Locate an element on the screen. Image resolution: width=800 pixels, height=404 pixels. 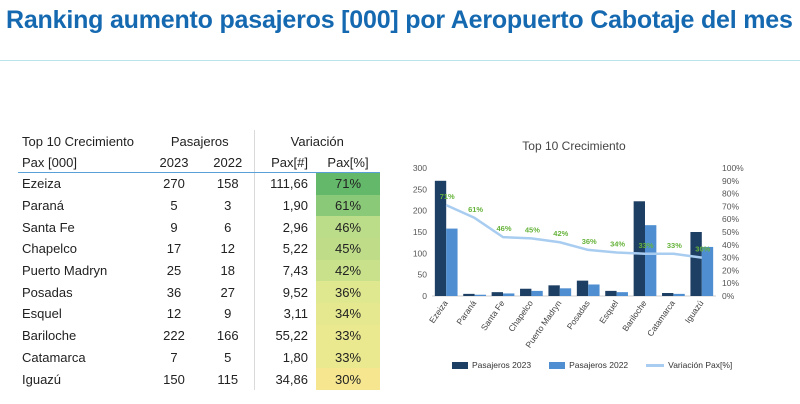
pax-pct-cell: 33% is located at coordinates (348, 357).